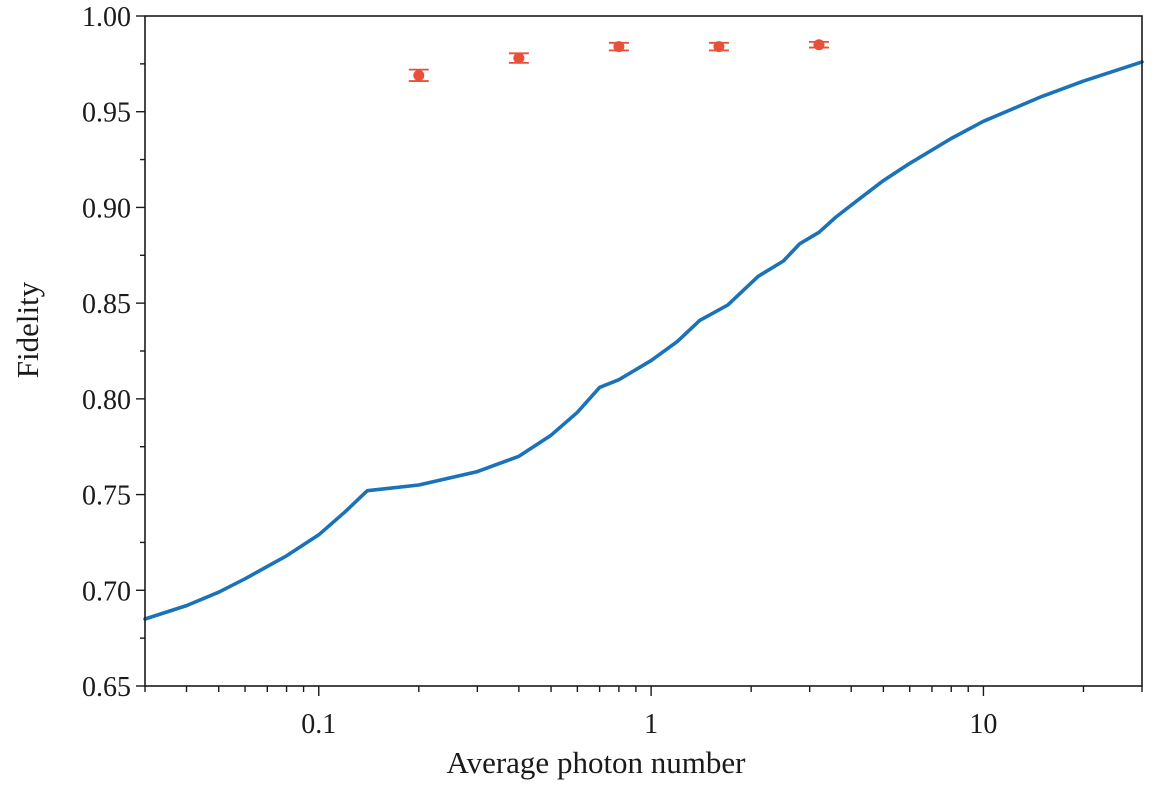  Describe the element at coordinates (597, 762) in the screenshot. I see `x-axis-title: Average photon number` at that location.